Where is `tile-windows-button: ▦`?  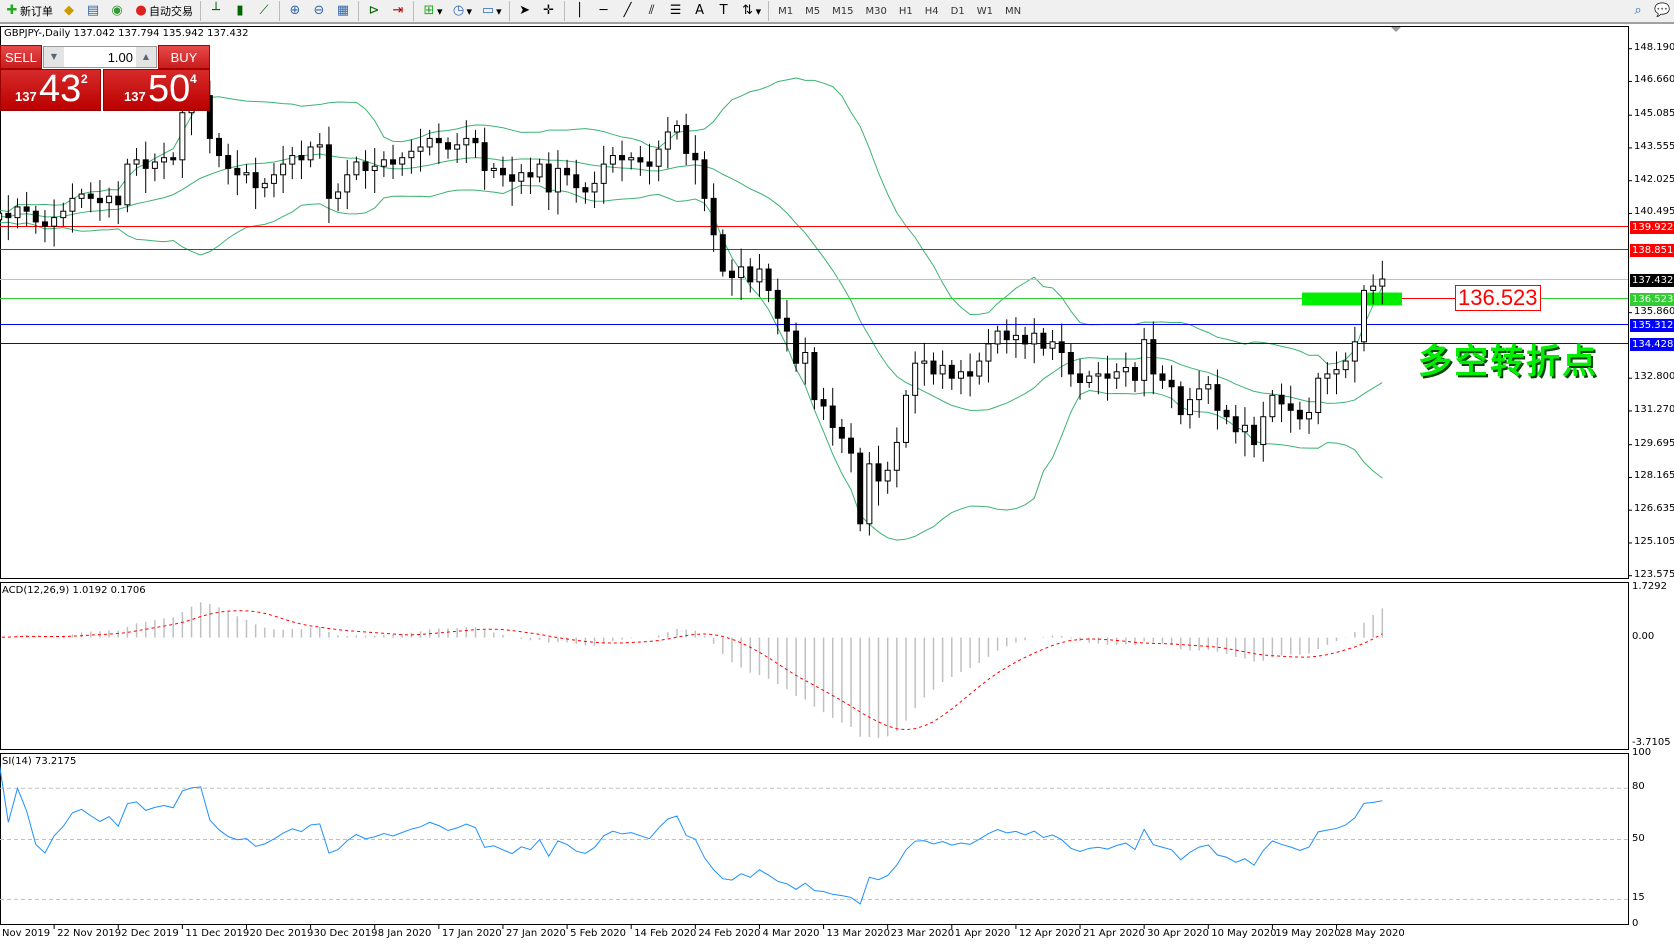 tile-windows-button: ▦ is located at coordinates (343, 11).